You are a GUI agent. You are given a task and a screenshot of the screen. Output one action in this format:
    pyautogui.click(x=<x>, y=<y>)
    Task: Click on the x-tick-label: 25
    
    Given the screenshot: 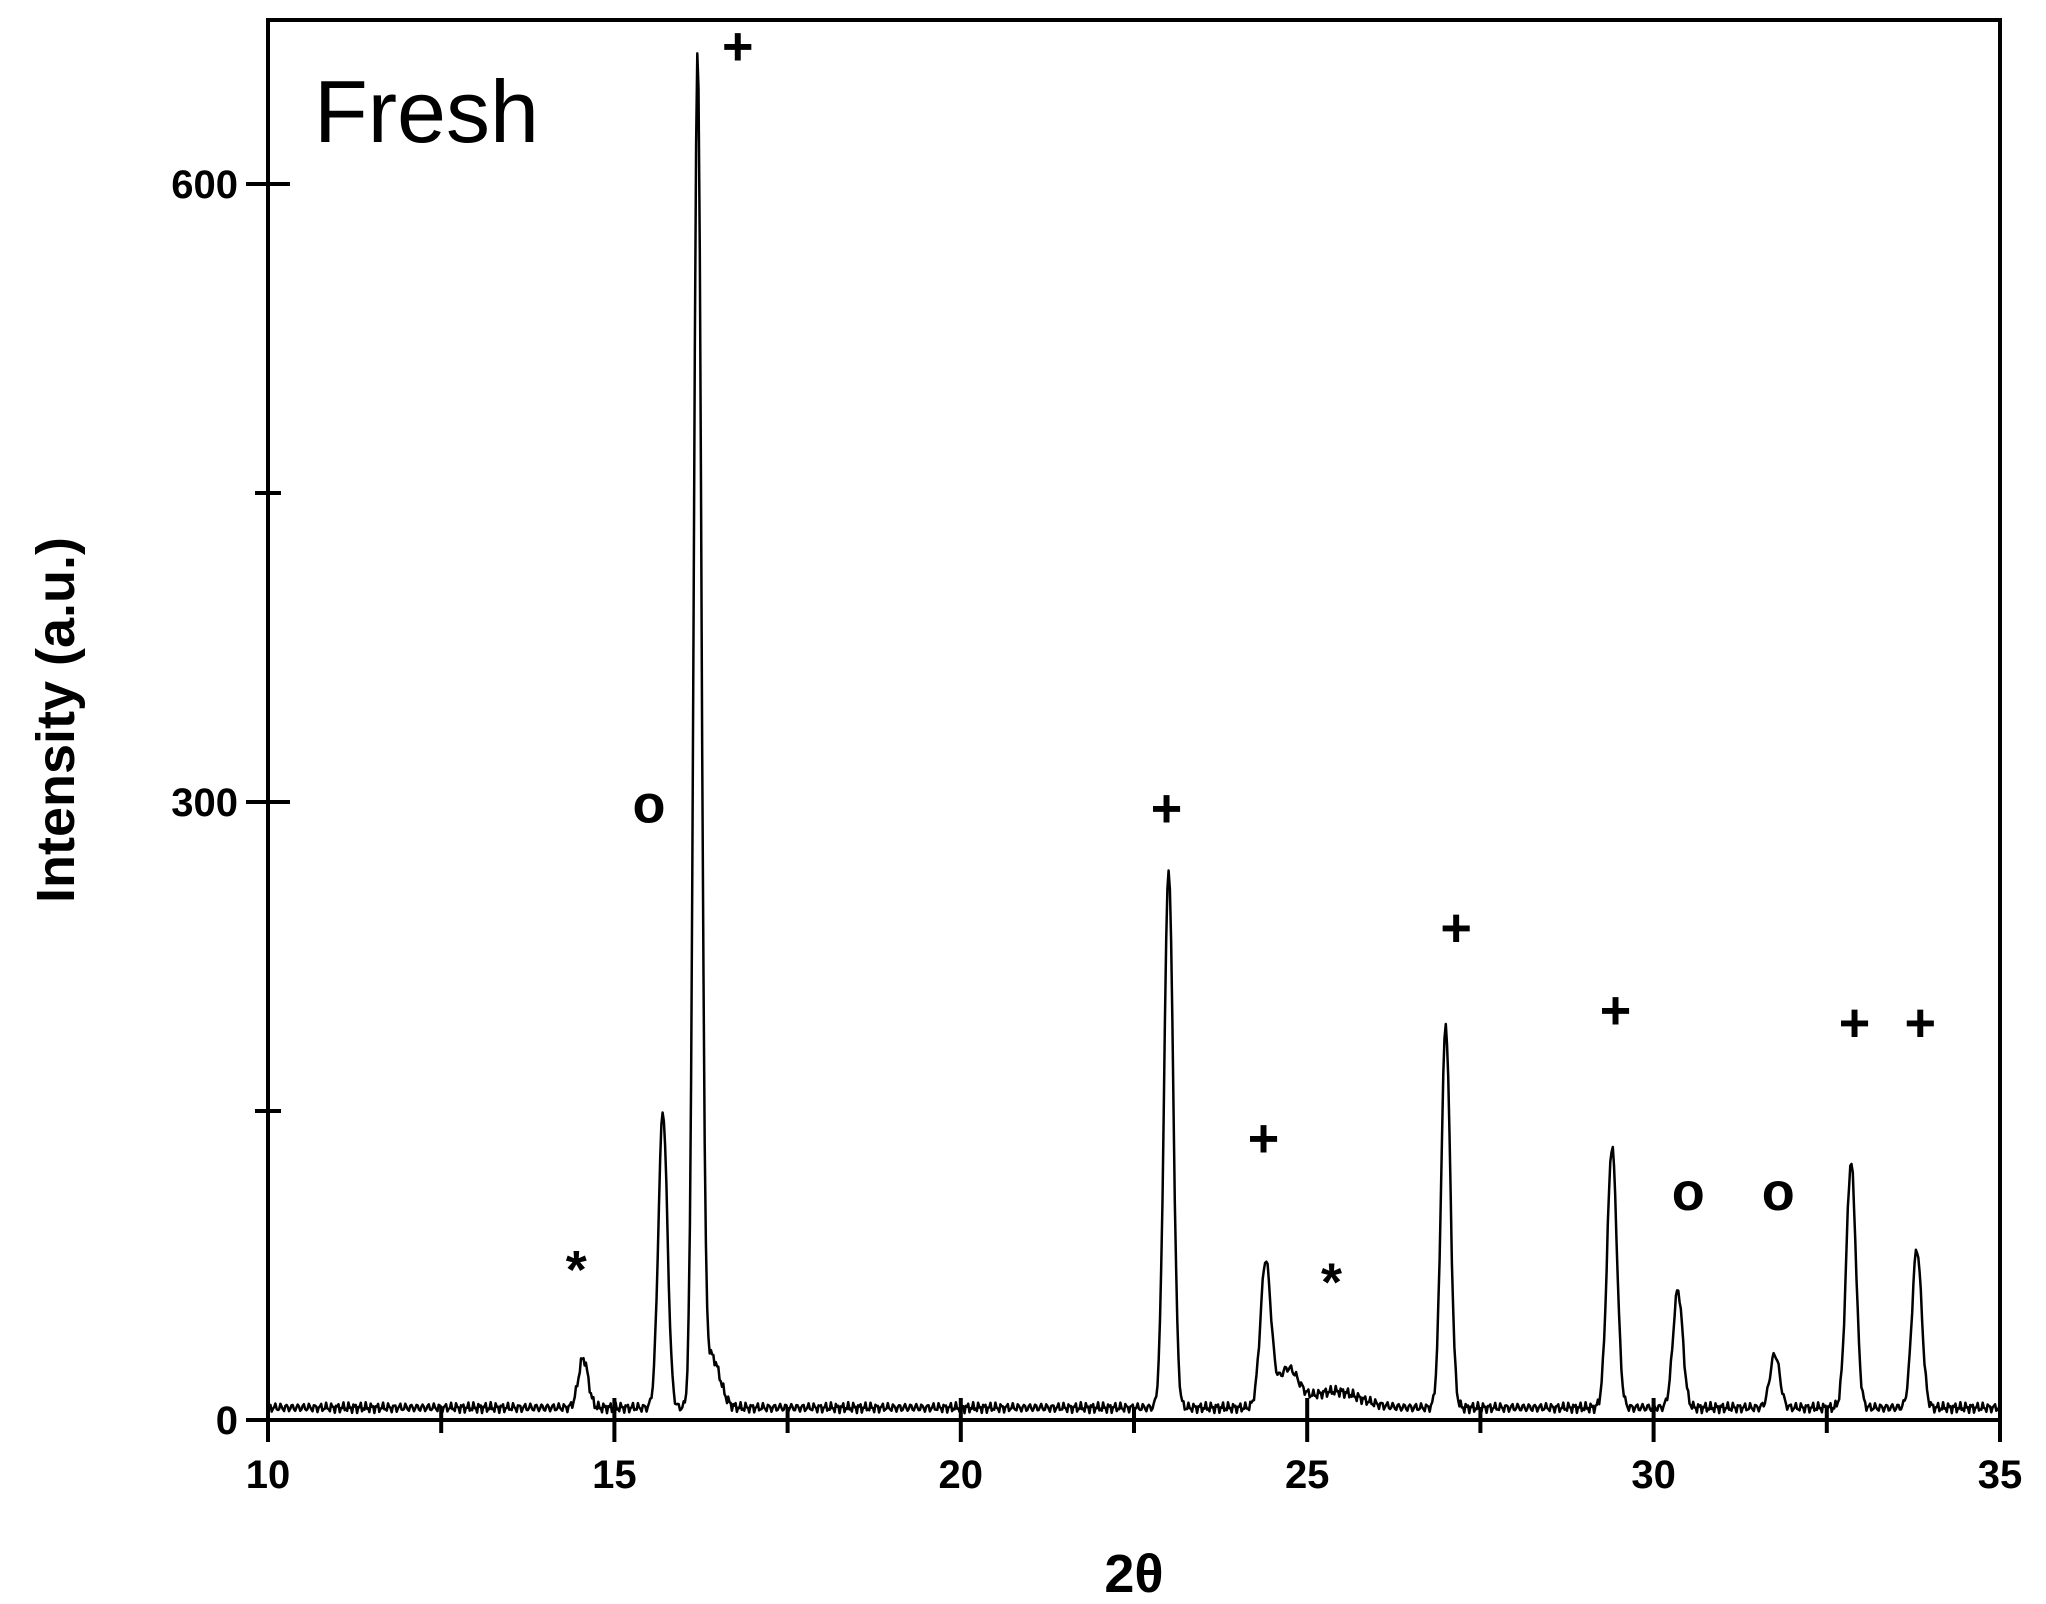 What is the action you would take?
    pyautogui.click(x=1307, y=1475)
    